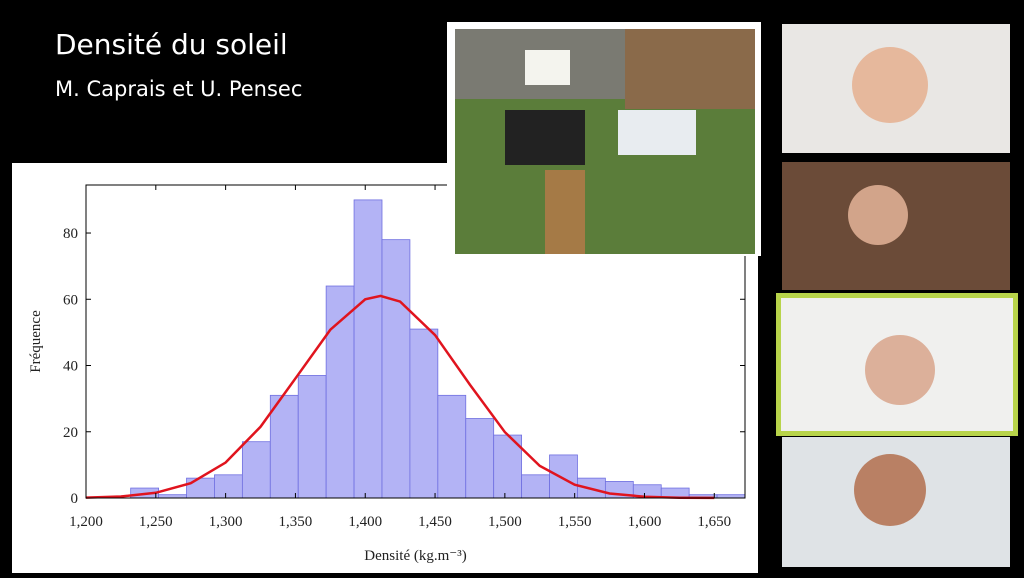  What do you see at coordinates (296, 522) in the screenshot?
I see `x-tick-label: 1,350` at bounding box center [296, 522].